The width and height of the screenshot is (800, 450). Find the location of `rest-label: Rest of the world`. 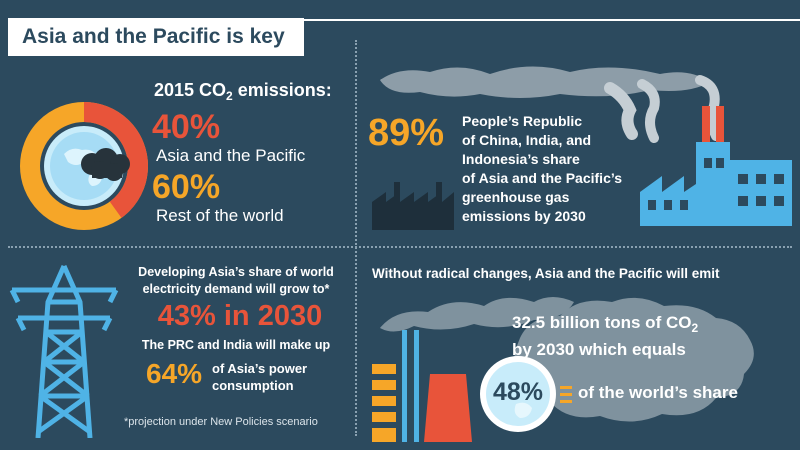

rest-label: Rest of the world is located at coordinates (220, 215).